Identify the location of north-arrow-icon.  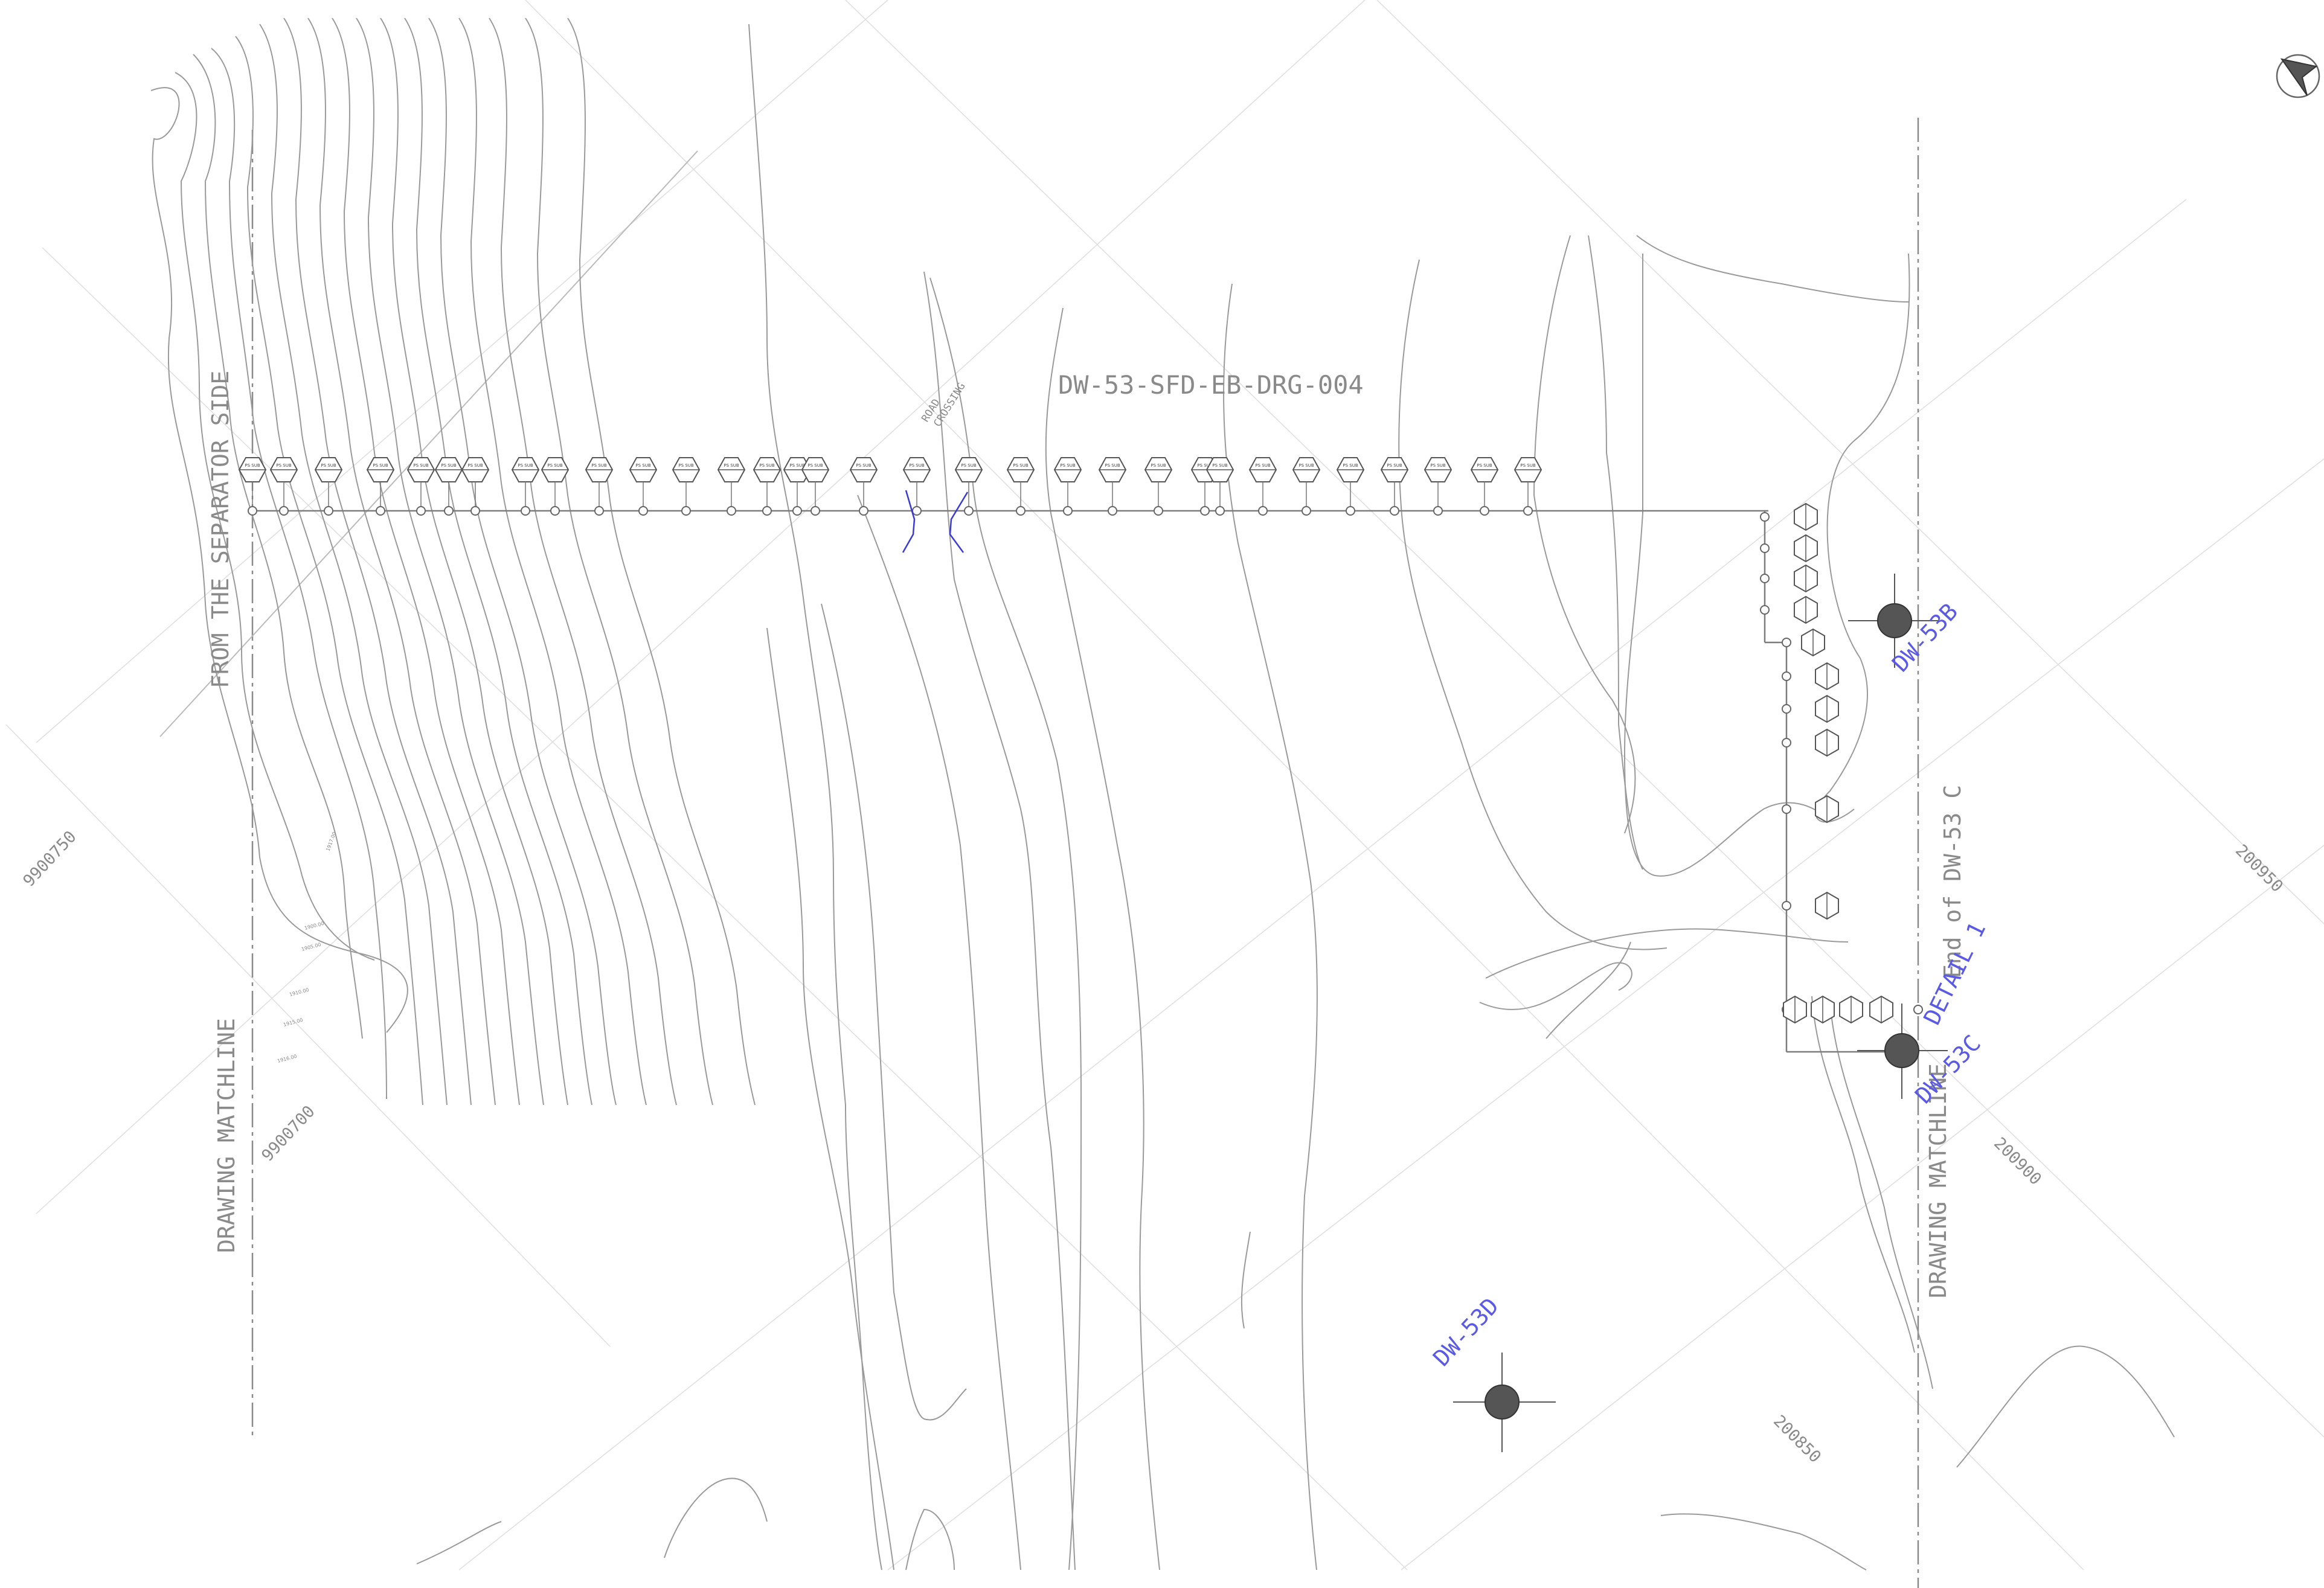
(2298, 76).